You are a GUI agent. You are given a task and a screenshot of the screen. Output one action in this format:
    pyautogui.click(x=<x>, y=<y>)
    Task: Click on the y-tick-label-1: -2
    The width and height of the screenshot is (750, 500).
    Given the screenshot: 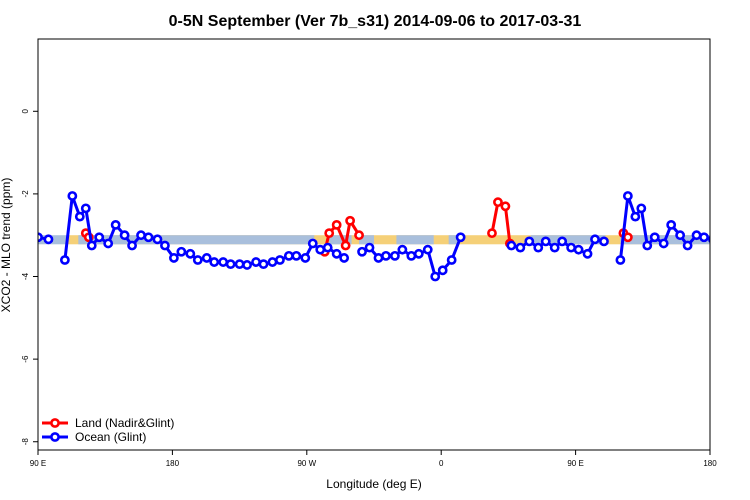 What is the action you would take?
    pyautogui.click(x=25, y=194)
    